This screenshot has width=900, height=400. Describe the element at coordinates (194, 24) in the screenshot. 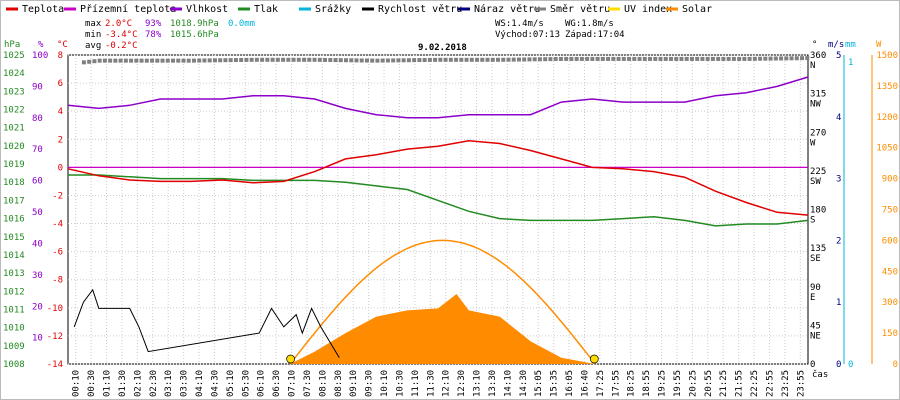

I see `stat-max-press: 1018.9hPa` at that location.